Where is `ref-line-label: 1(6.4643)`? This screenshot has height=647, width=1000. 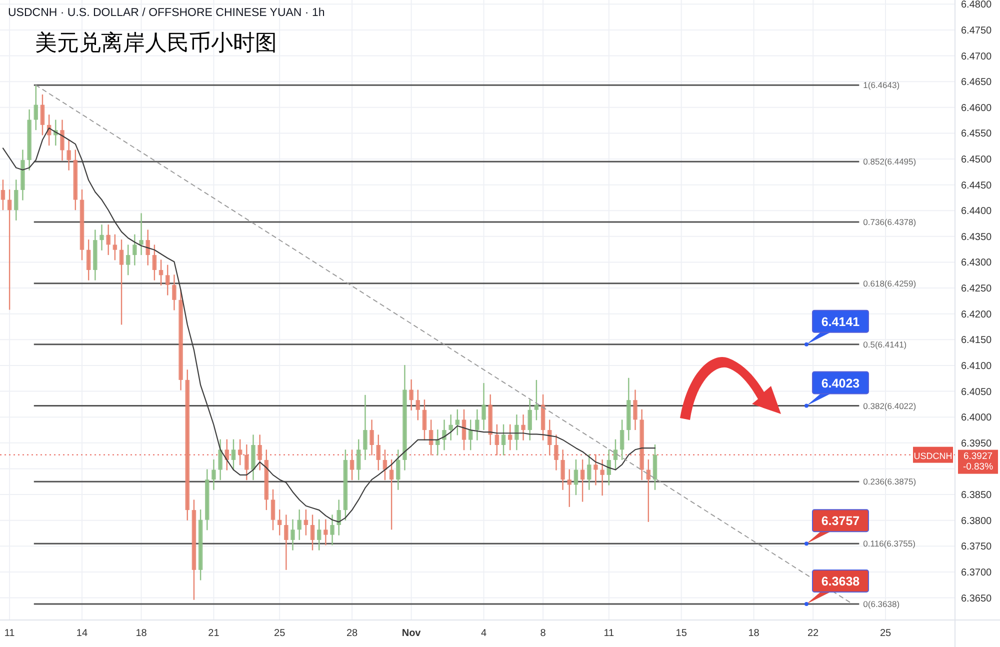
ref-line-label: 1(6.4643) is located at coordinates (881, 85).